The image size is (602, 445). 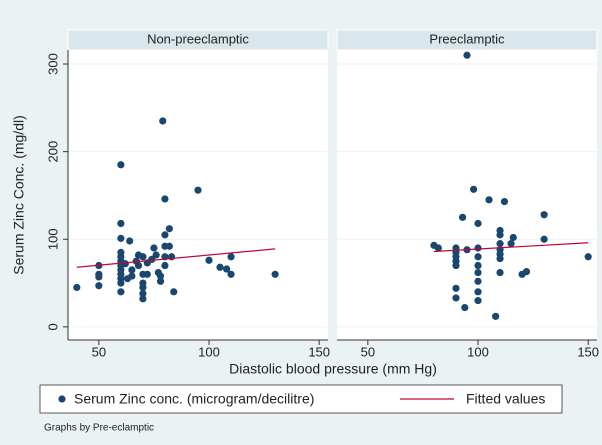 I want to click on legend-label: Serum Zinc conc. (microgram/decilitre), so click(x=194, y=399).